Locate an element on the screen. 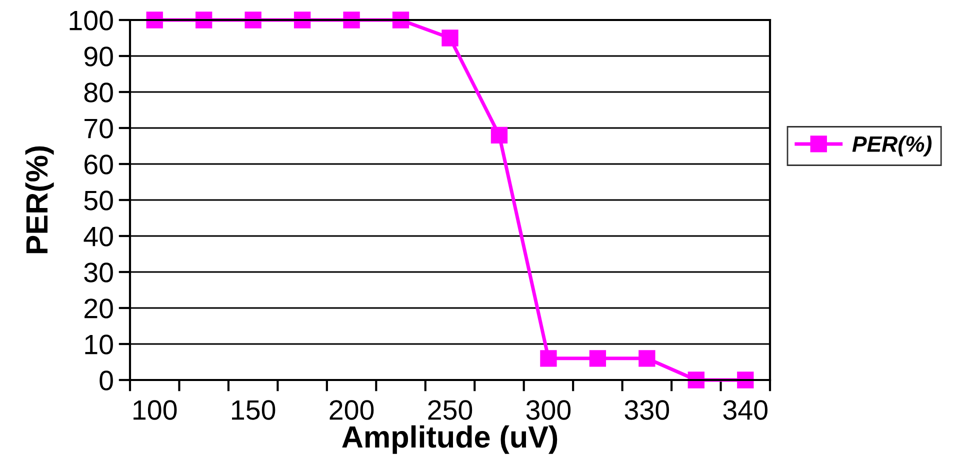 This screenshot has height=475, width=963. x-tick-label: 100 is located at coordinates (155, 410).